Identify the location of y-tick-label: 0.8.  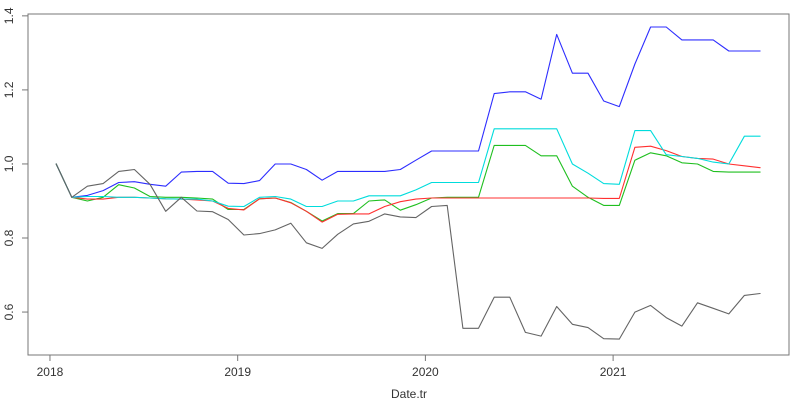
(9, 237).